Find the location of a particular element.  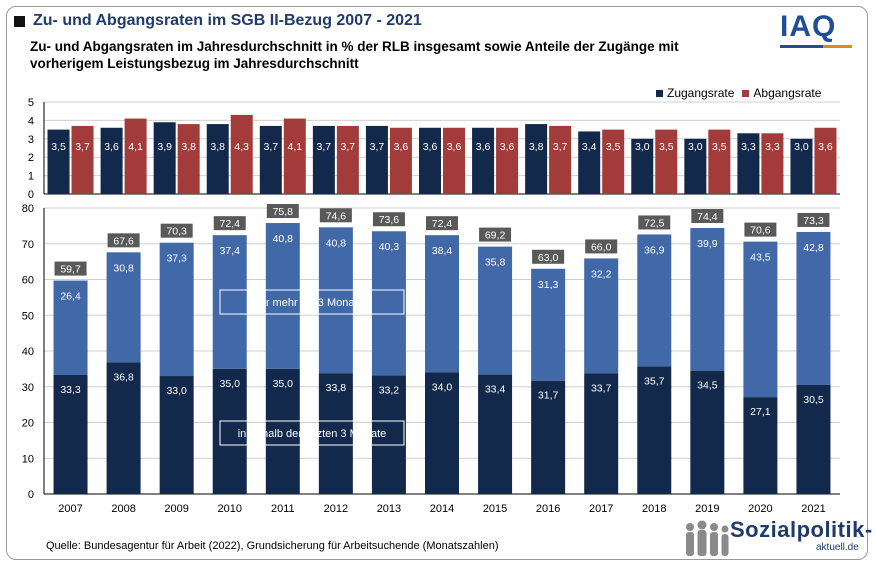

series-label-vor-mehr: vor mehr als 3 Monaten is located at coordinates (312, 303).